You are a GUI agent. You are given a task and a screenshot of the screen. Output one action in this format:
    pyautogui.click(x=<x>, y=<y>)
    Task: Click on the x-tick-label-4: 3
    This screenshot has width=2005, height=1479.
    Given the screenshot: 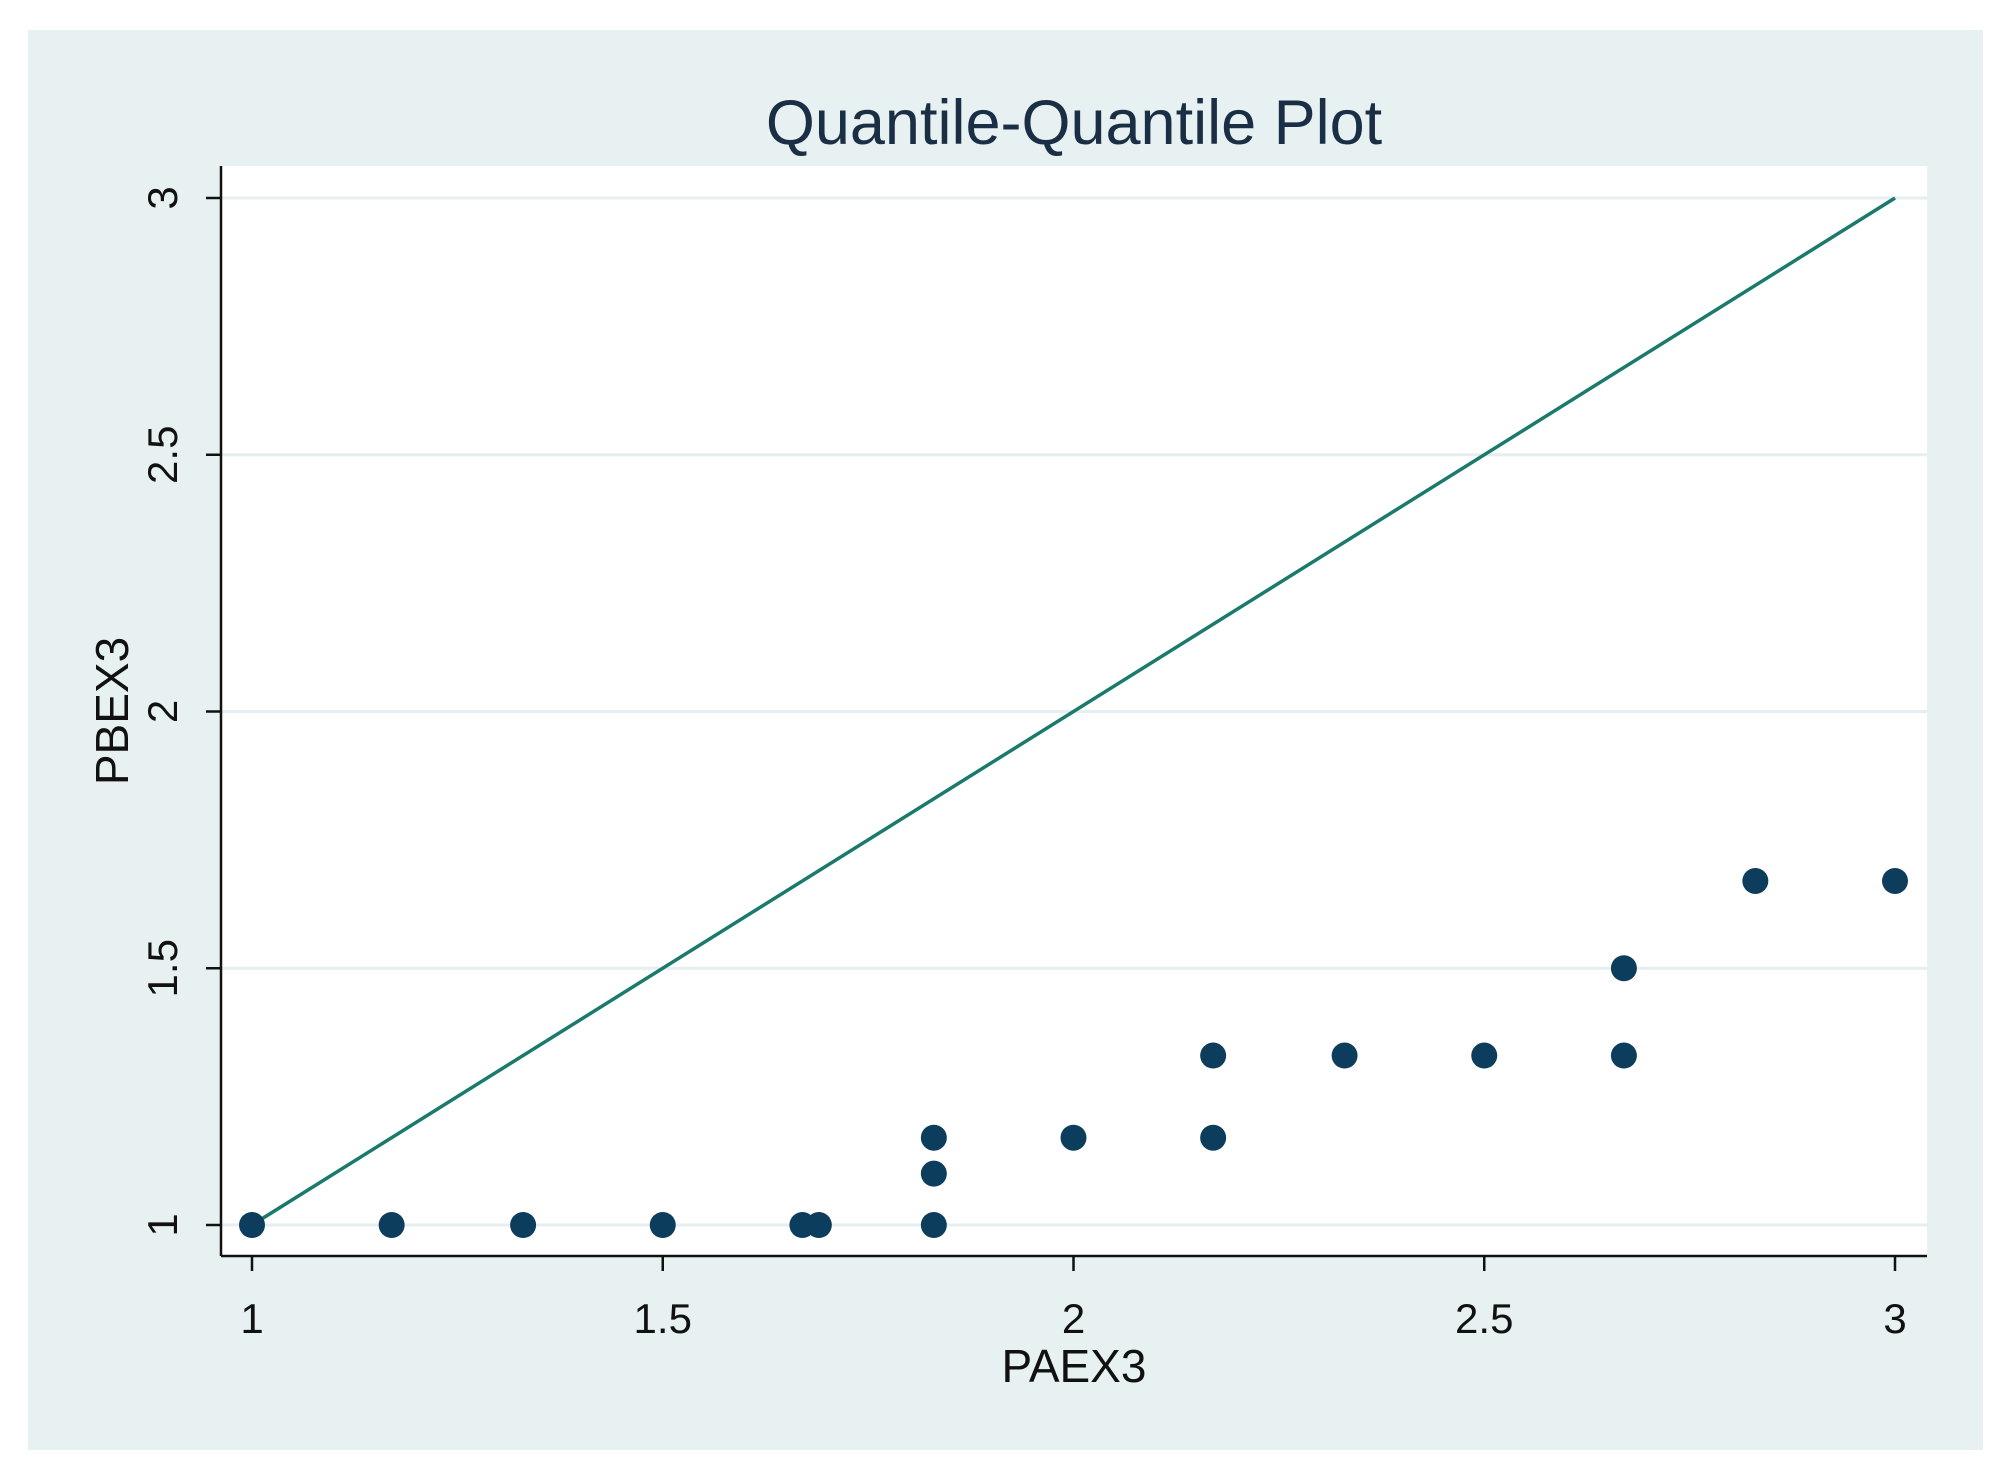 What is the action you would take?
    pyautogui.click(x=1894, y=1318)
    